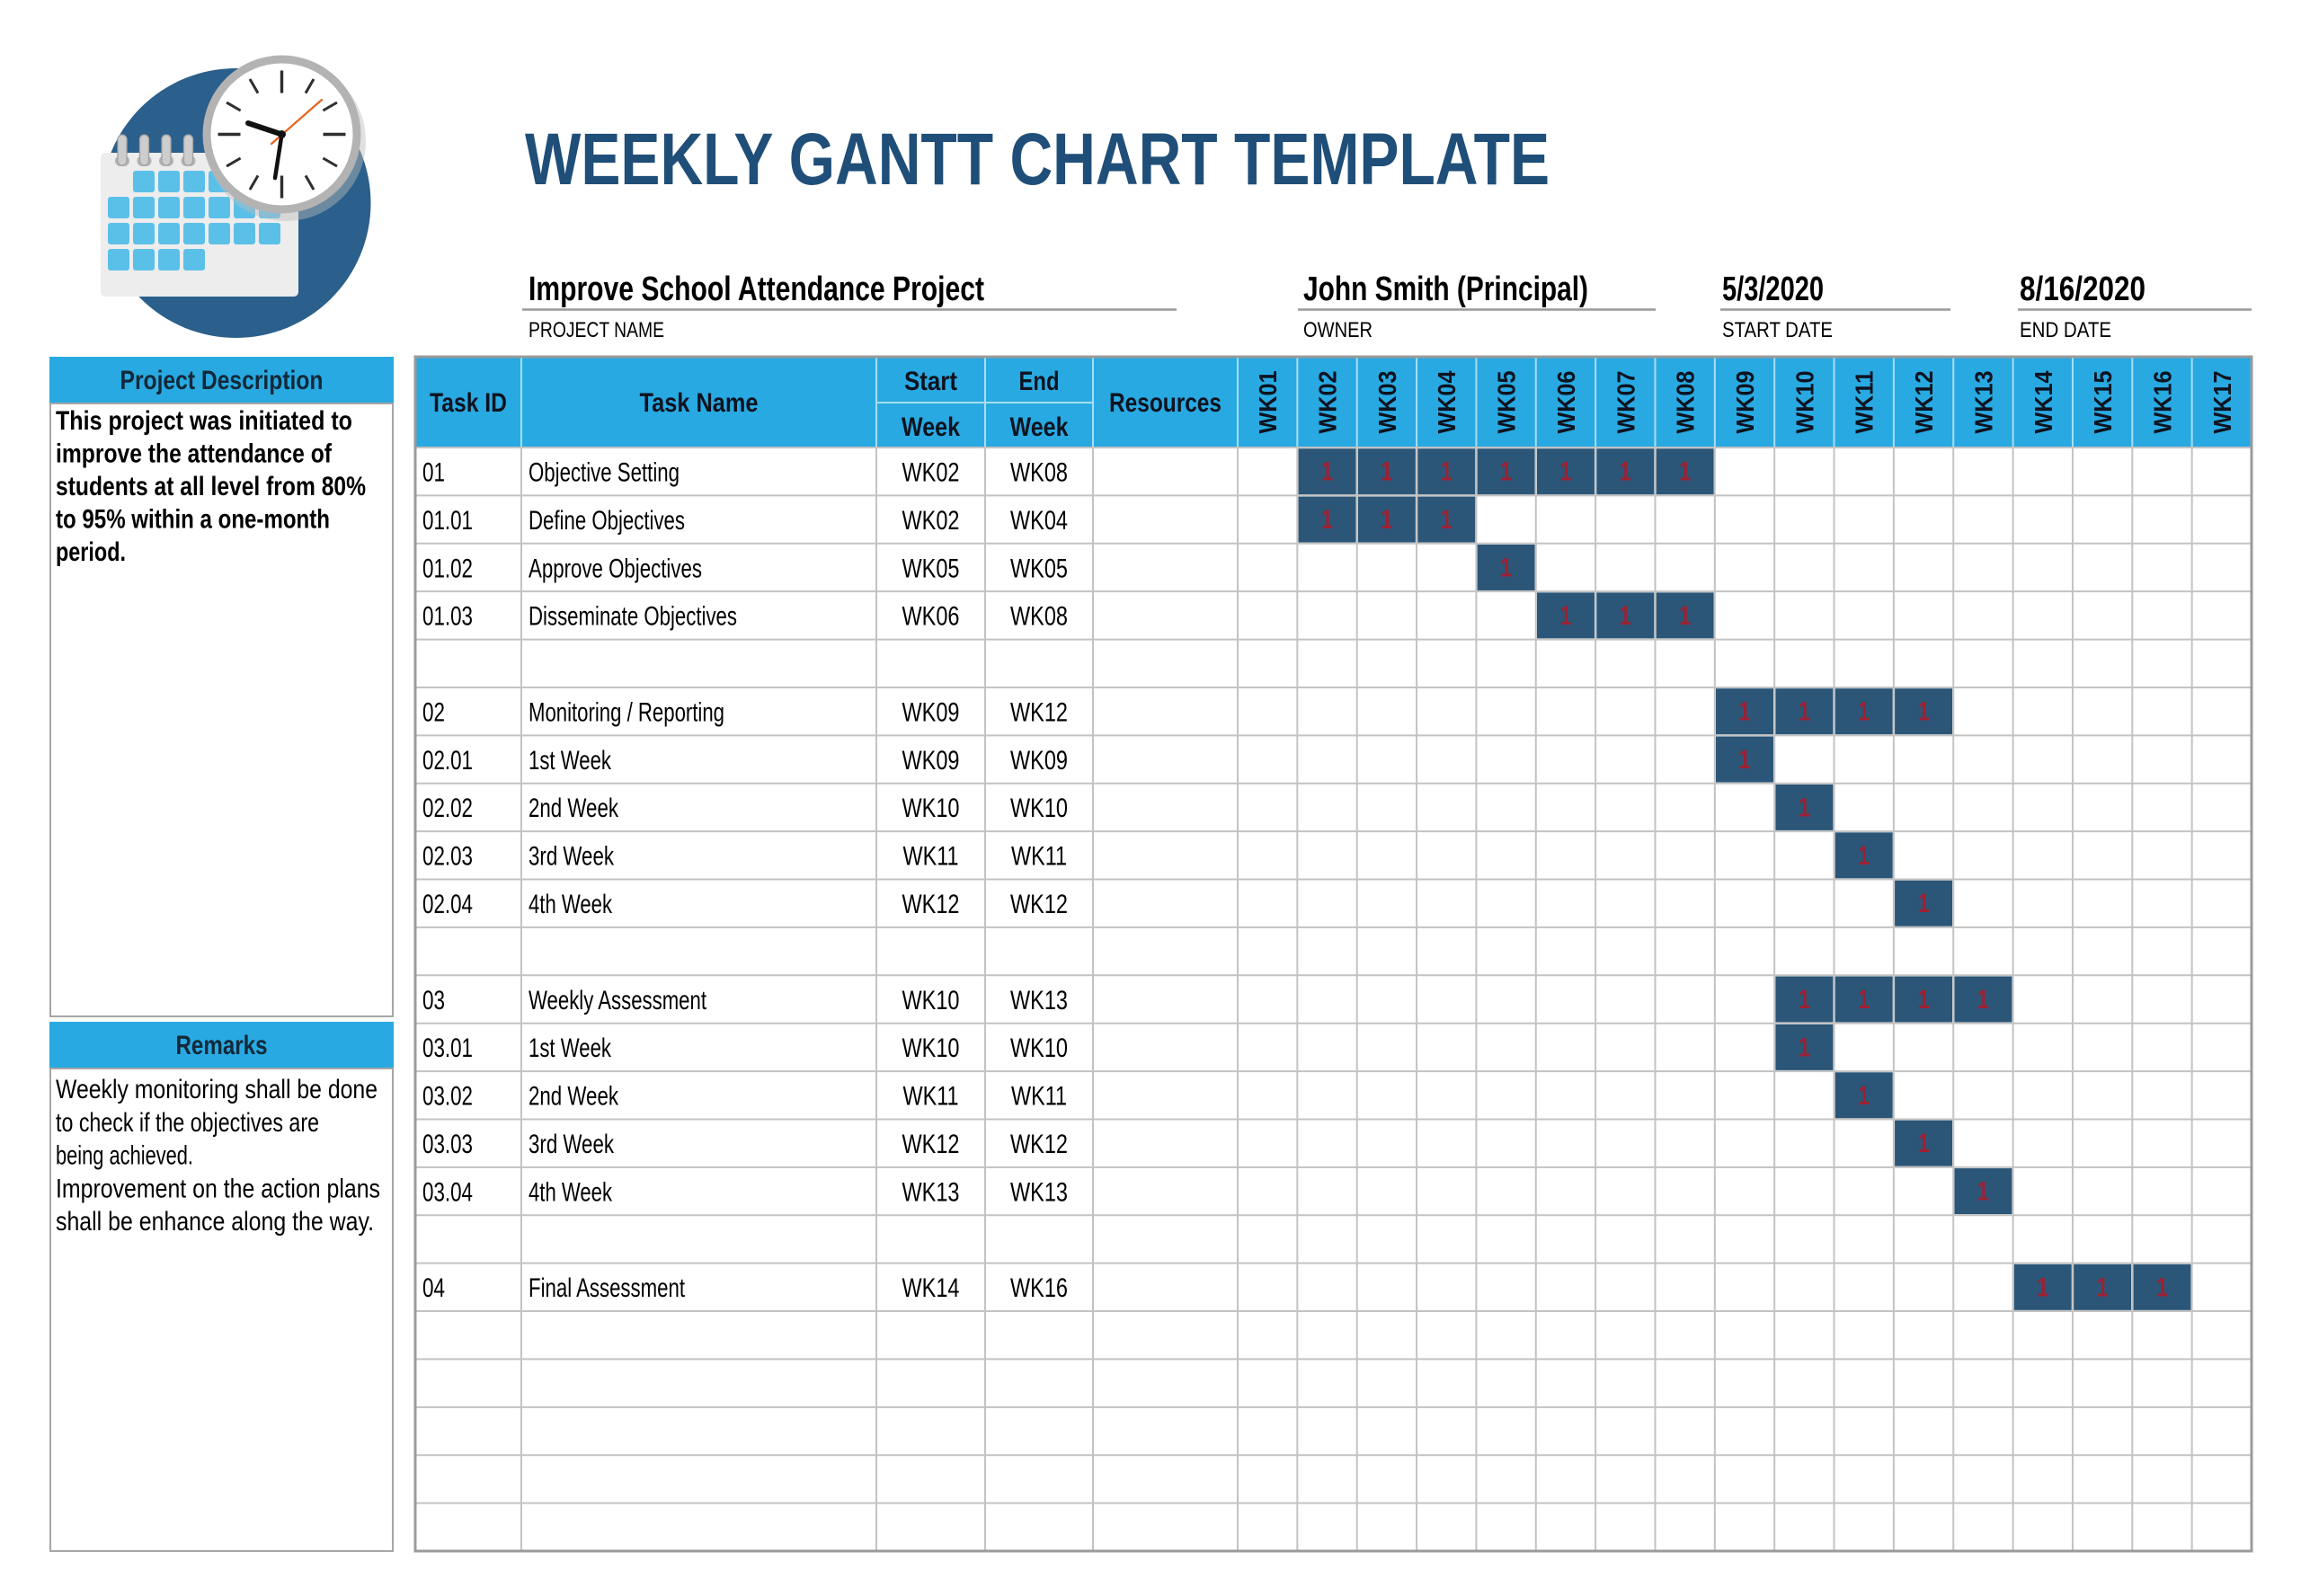  I want to click on svg-text: 3rd Week, so click(572, 857).